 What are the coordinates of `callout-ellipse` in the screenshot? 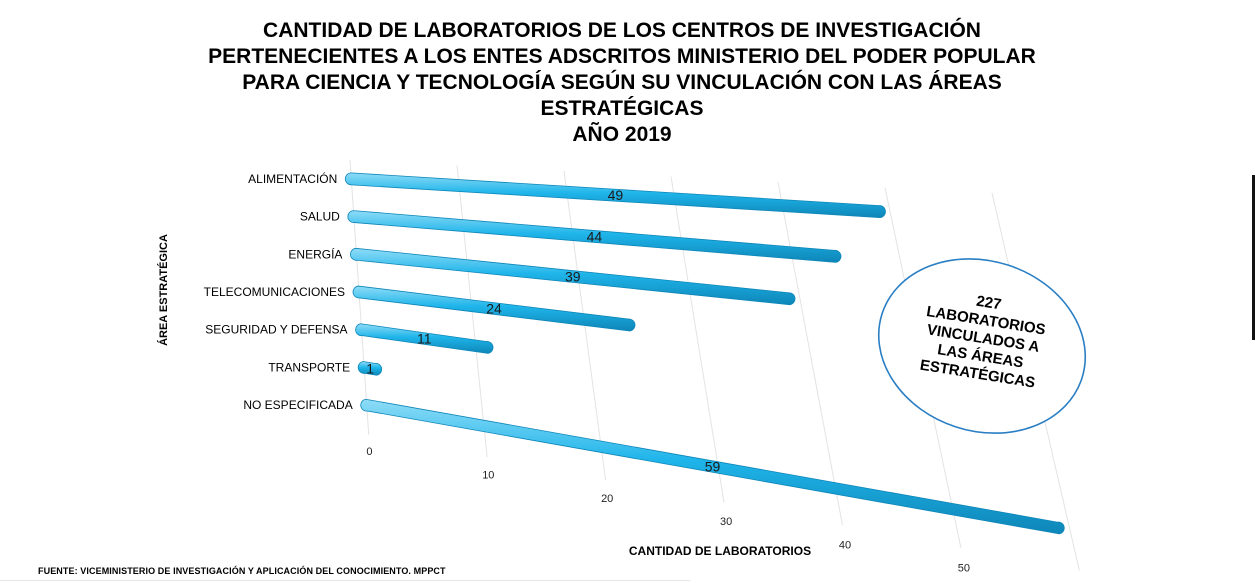 It's located at (982, 346).